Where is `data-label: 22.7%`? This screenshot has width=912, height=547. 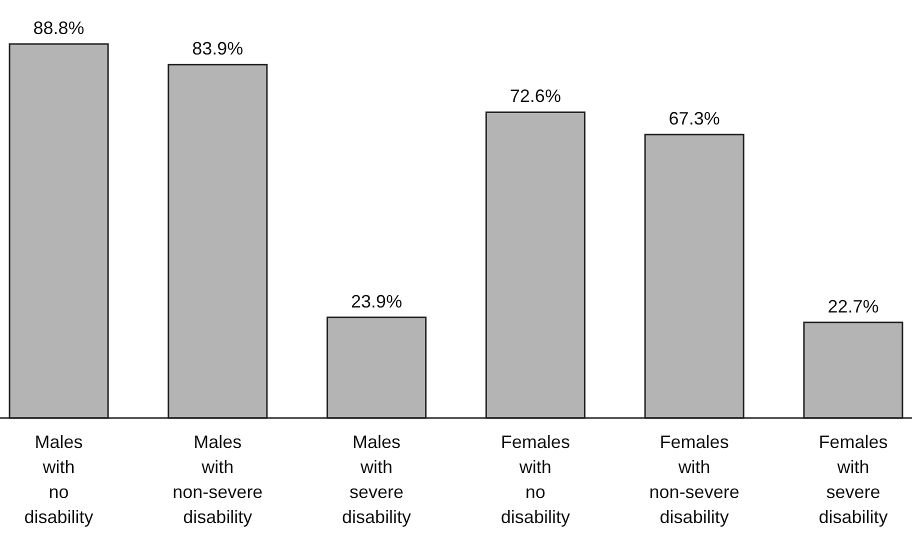 data-label: 22.7% is located at coordinates (853, 306).